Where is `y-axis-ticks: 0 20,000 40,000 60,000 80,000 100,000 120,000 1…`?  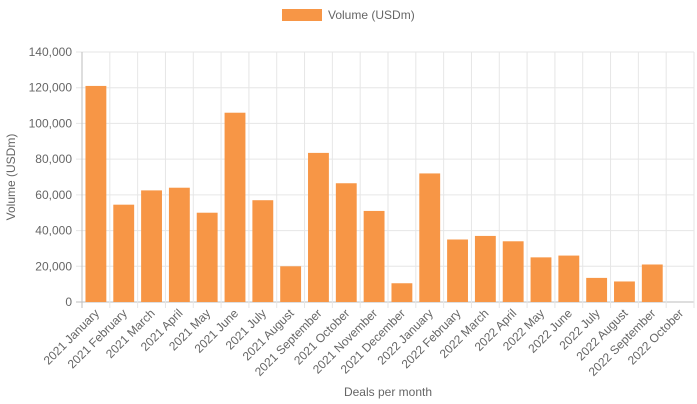 y-axis-ticks: 0 20,000 40,000 60,000 80,000 100,000 120,000 1… is located at coordinates (51, 177).